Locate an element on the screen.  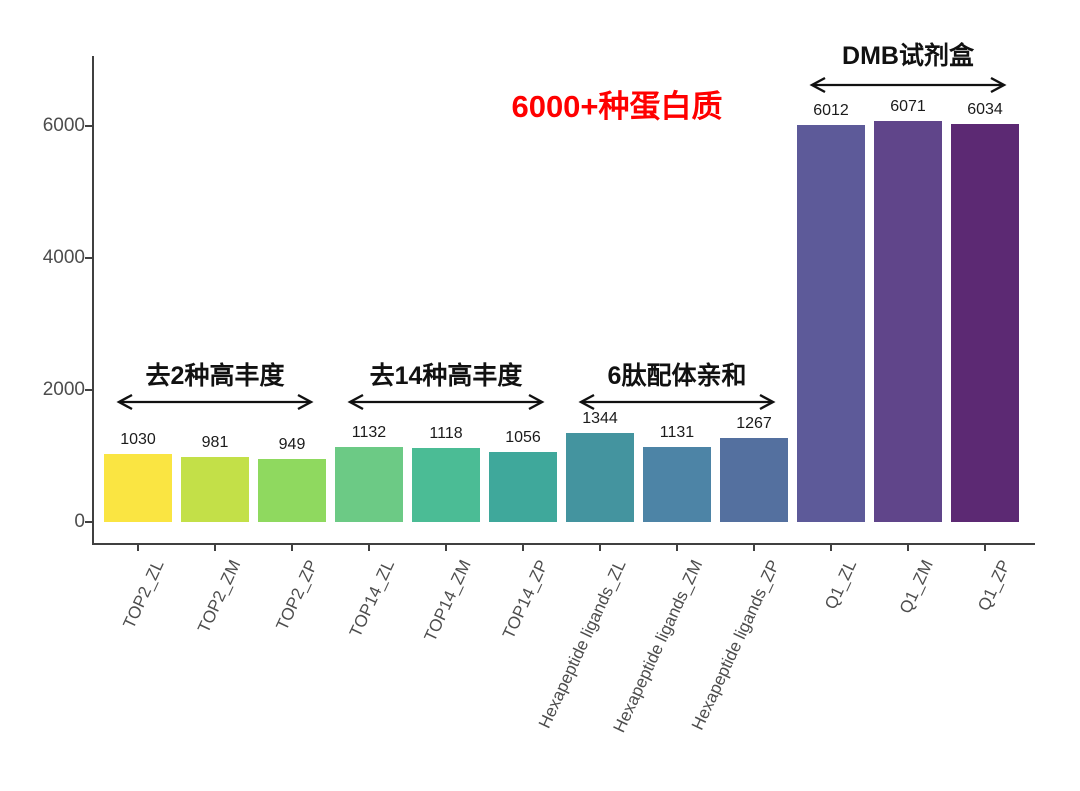
x-axis-category-text: Q1_ZL is located at coordinates (841, 585).